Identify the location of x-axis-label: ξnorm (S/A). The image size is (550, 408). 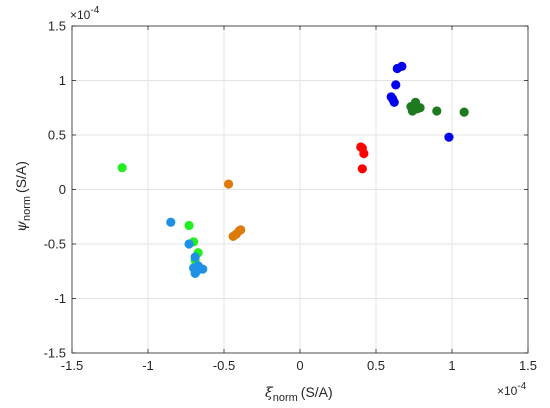
(299, 394).